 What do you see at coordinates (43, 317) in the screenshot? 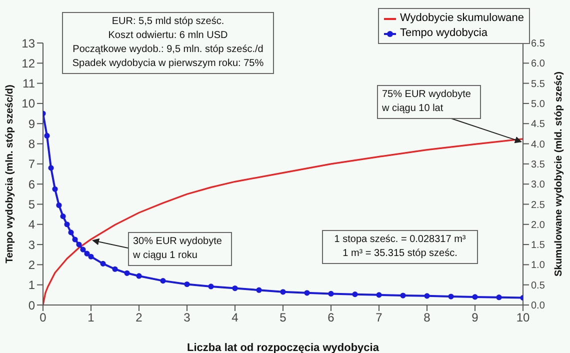
I see `x-tick-label: 0` at bounding box center [43, 317].